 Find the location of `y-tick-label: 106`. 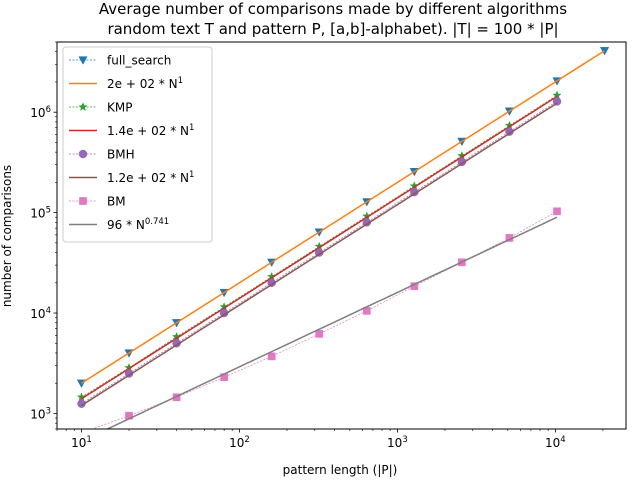

y-tick-label: 106 is located at coordinates (40, 112).